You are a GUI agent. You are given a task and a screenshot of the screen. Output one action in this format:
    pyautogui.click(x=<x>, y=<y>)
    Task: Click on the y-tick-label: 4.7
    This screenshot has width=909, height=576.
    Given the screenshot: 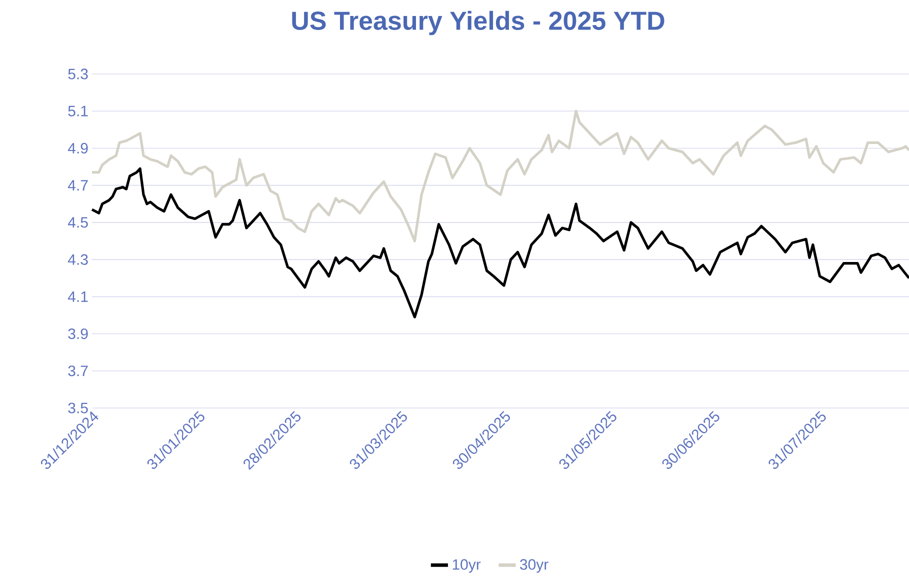 What is the action you would take?
    pyautogui.click(x=78, y=185)
    